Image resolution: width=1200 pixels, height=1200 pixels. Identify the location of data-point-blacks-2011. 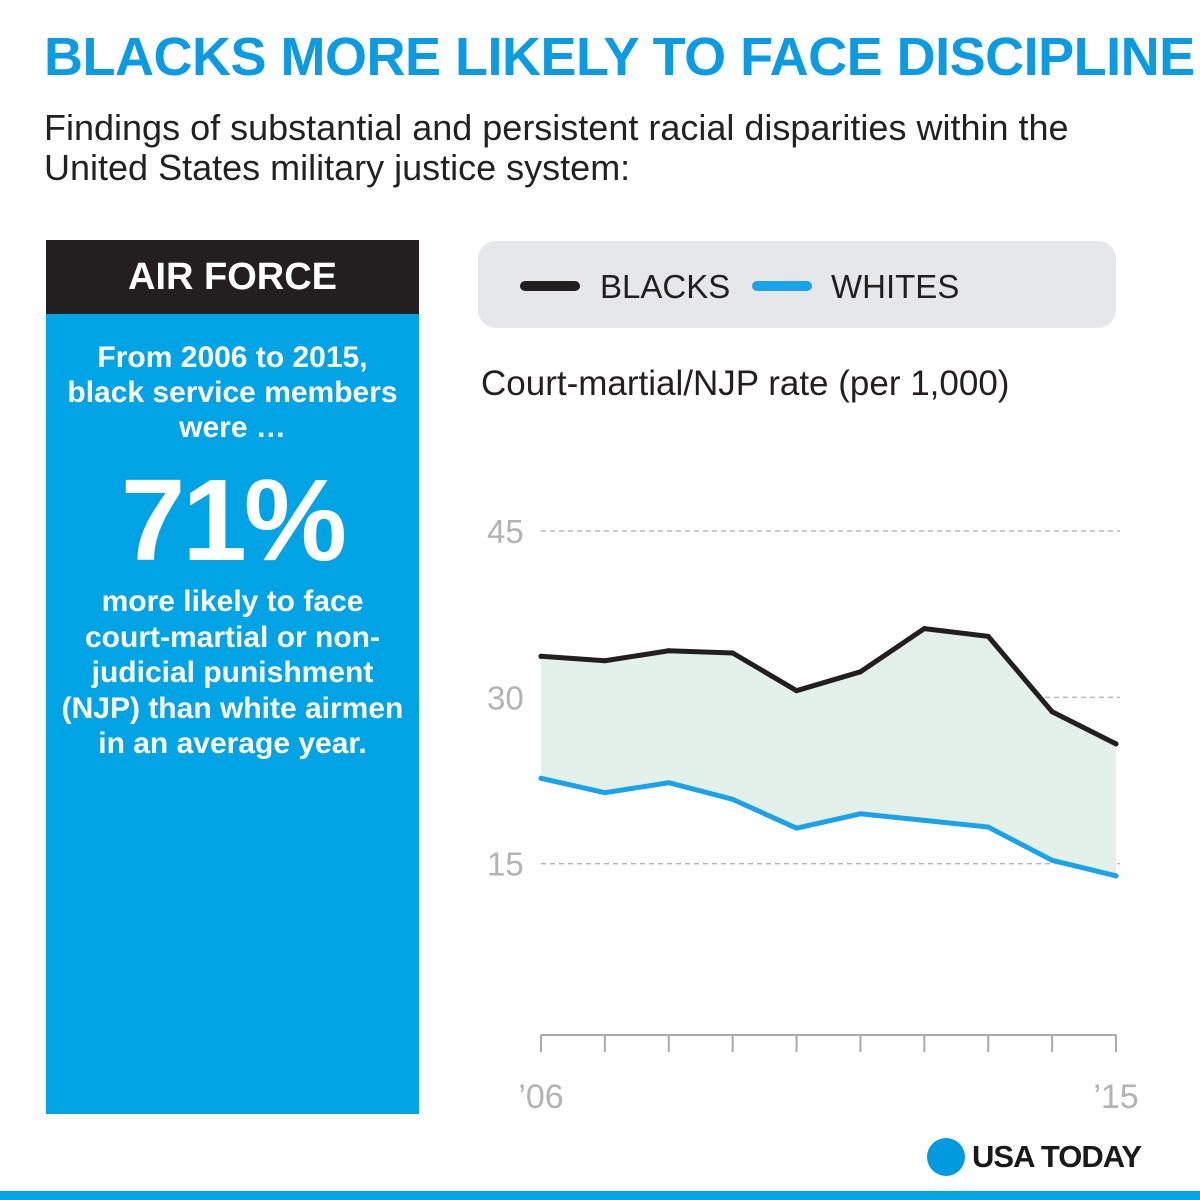
(860, 672).